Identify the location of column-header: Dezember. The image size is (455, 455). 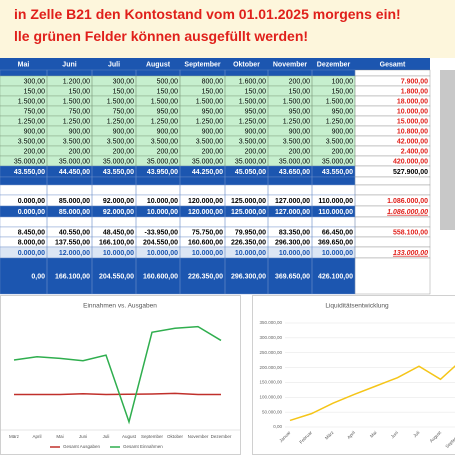
(334, 64).